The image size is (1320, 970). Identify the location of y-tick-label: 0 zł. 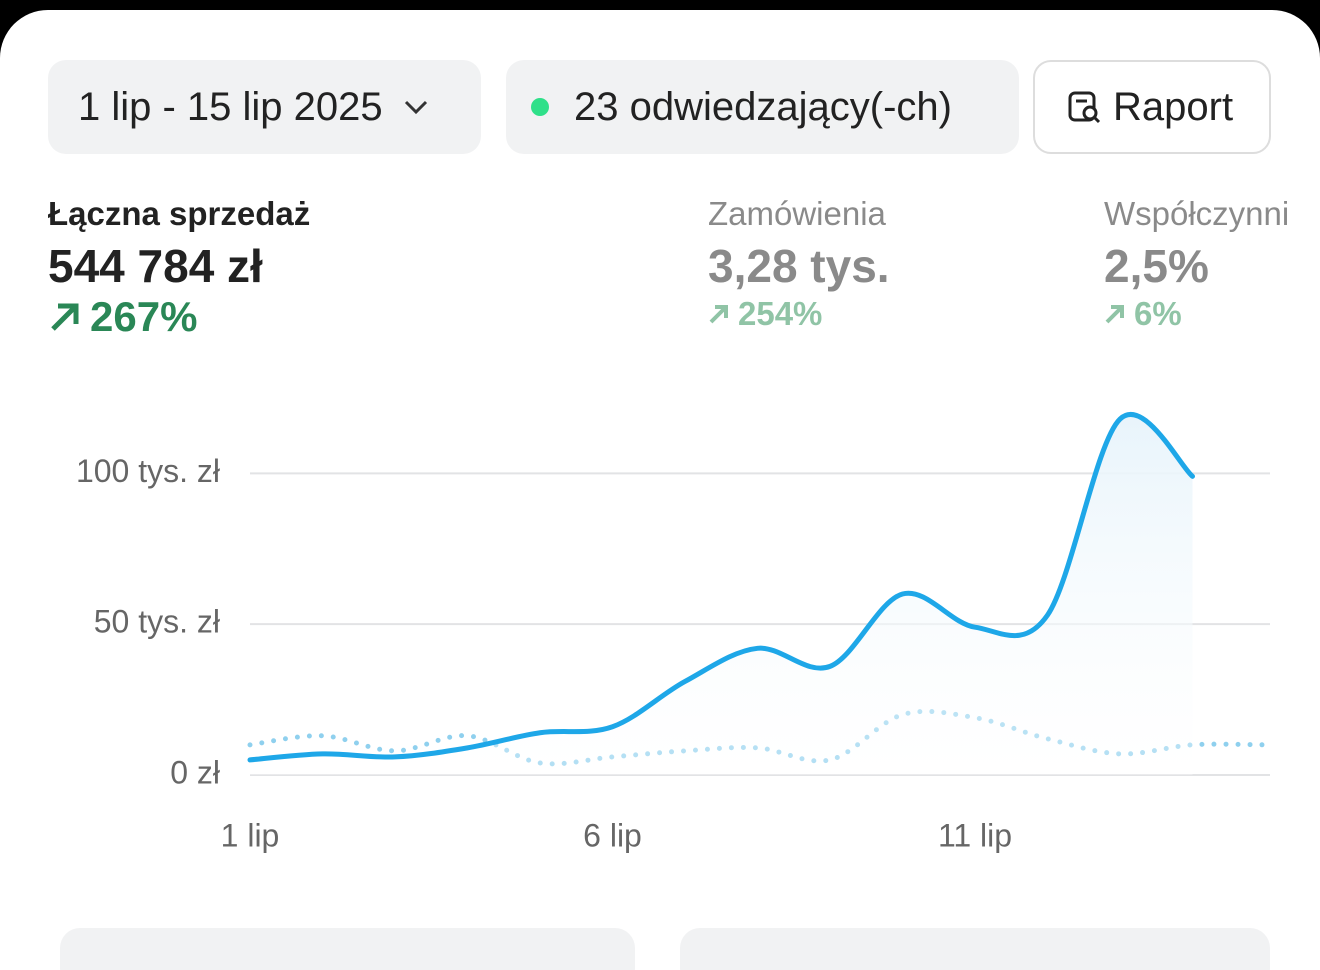
(195, 772).